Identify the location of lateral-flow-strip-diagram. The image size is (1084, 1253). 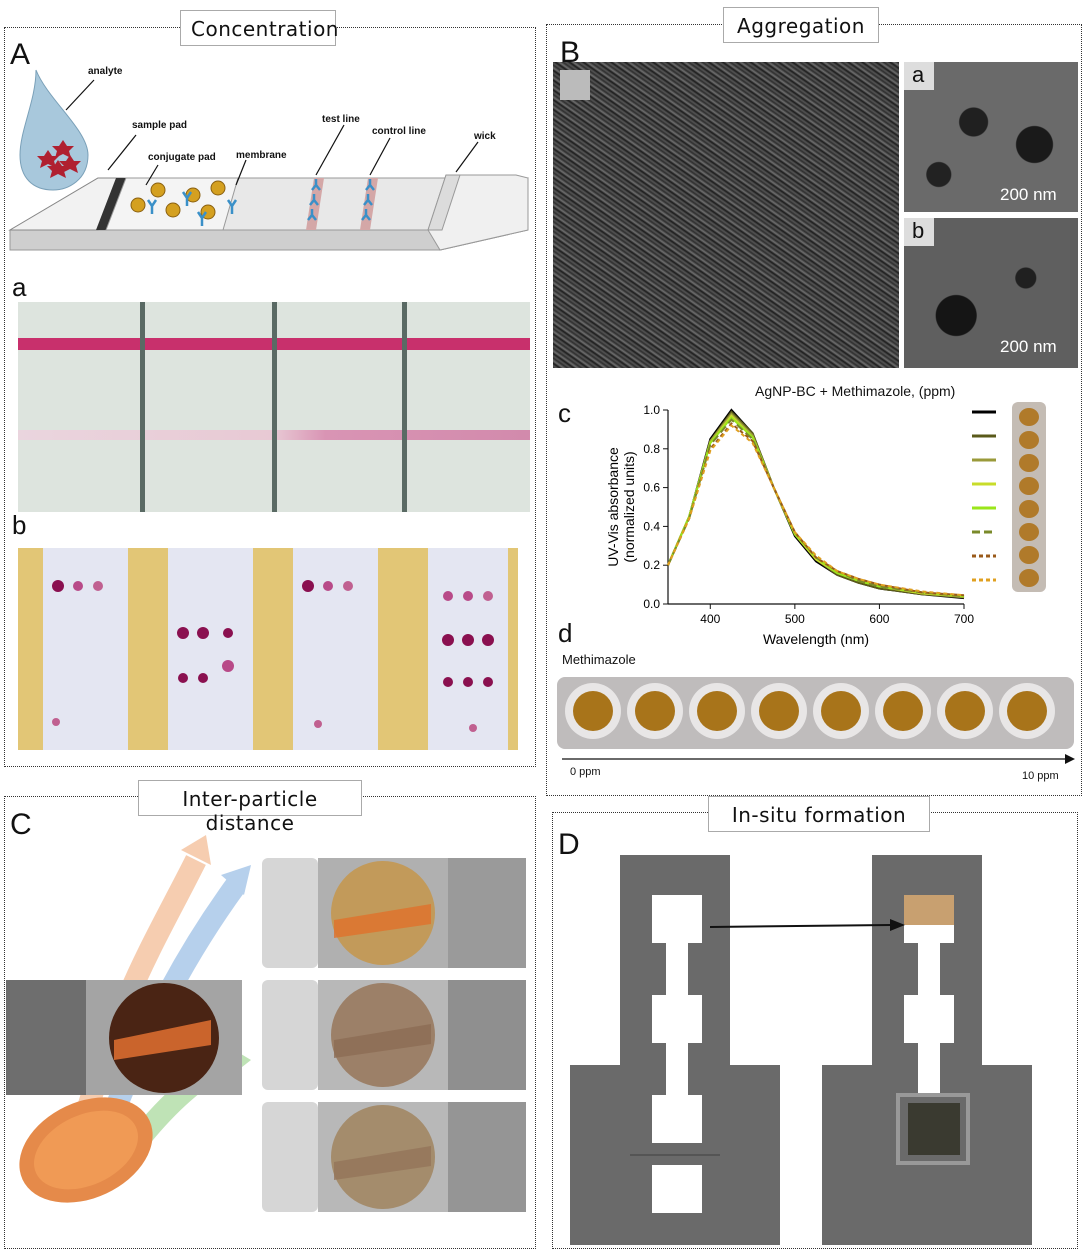
(268, 160).